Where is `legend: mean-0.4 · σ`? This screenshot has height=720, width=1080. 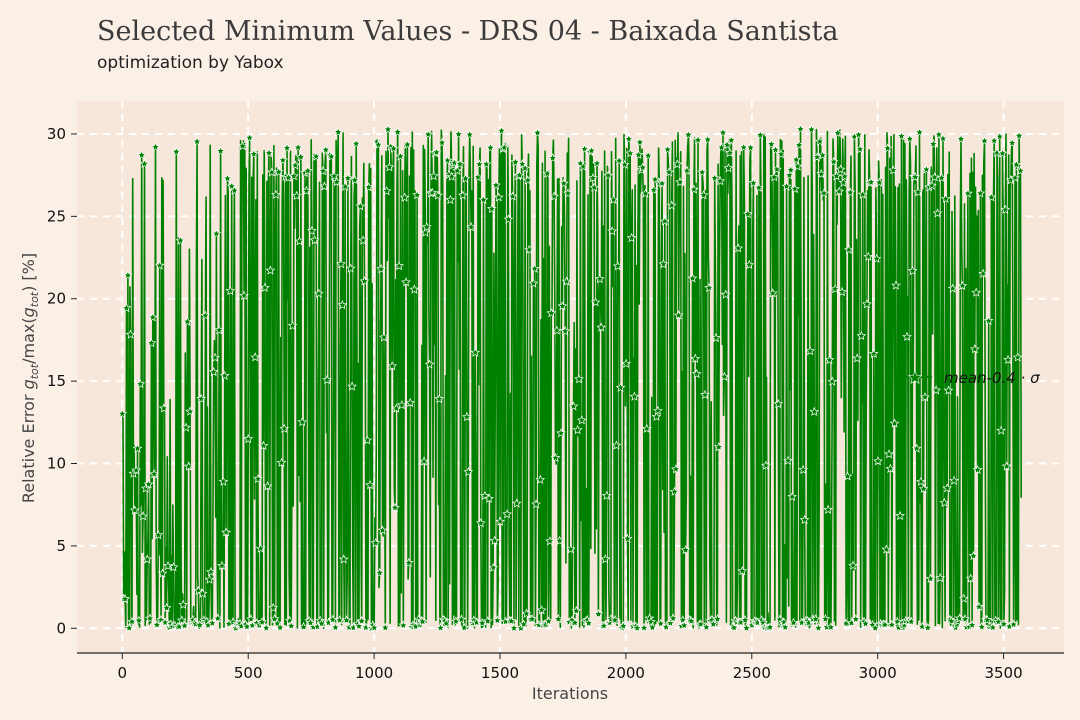
legend: mean-0.4 · σ is located at coordinates (969, 378).